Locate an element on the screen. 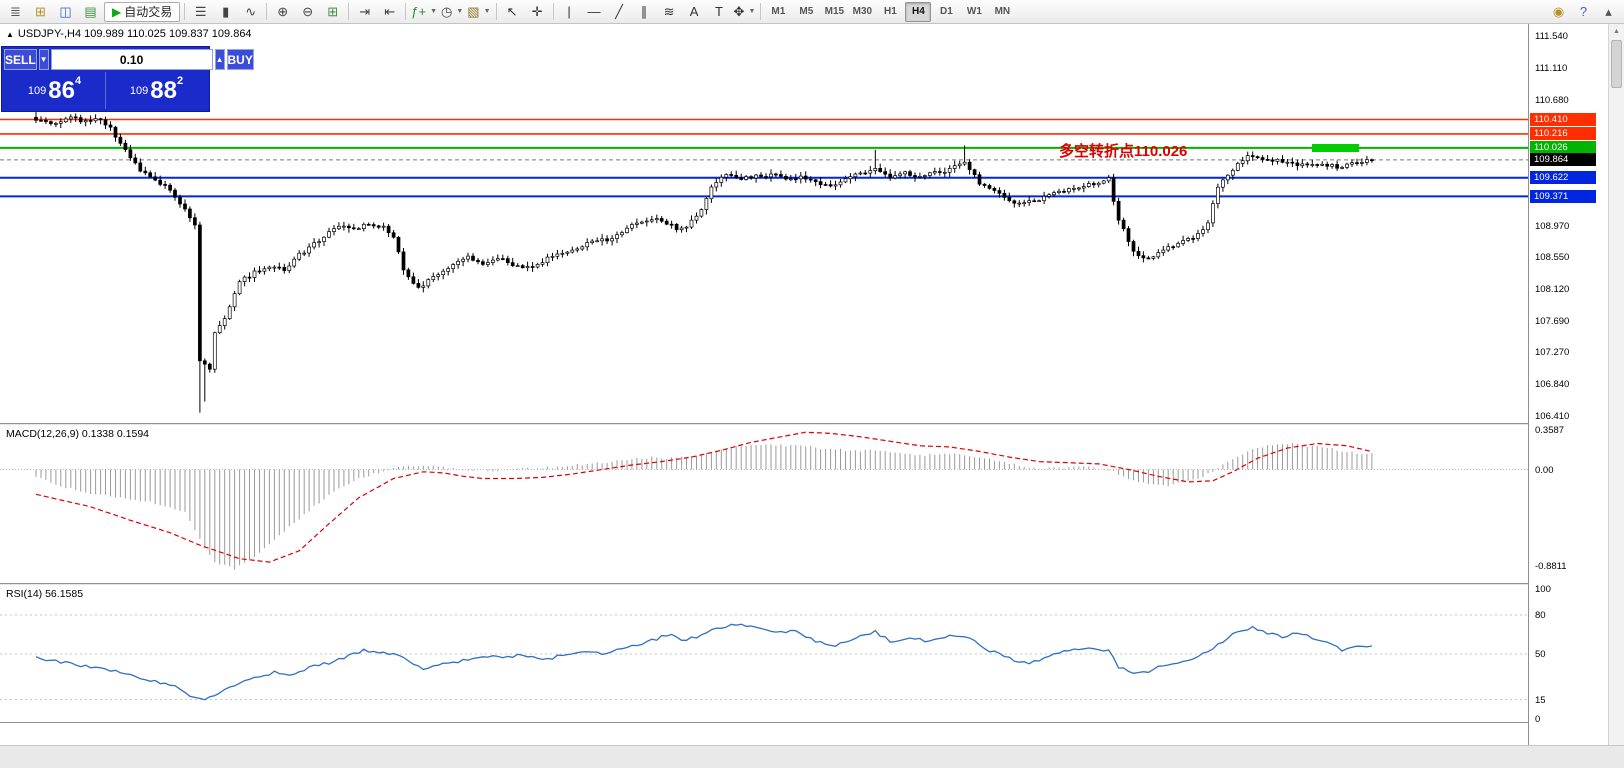 The height and width of the screenshot is (768, 1624). chart-shift-button: ⇤ is located at coordinates (389, 12).